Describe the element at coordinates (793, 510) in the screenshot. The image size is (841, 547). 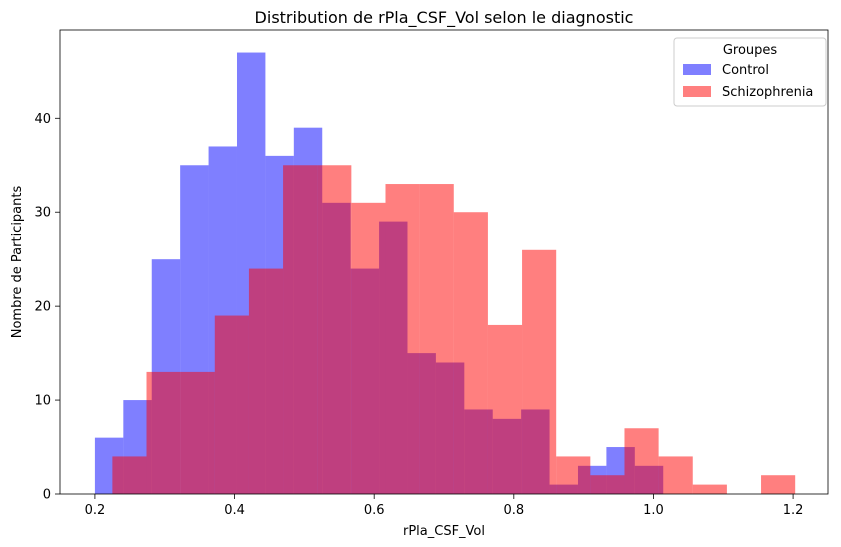
I see `x-tick-label: 1.2` at that location.